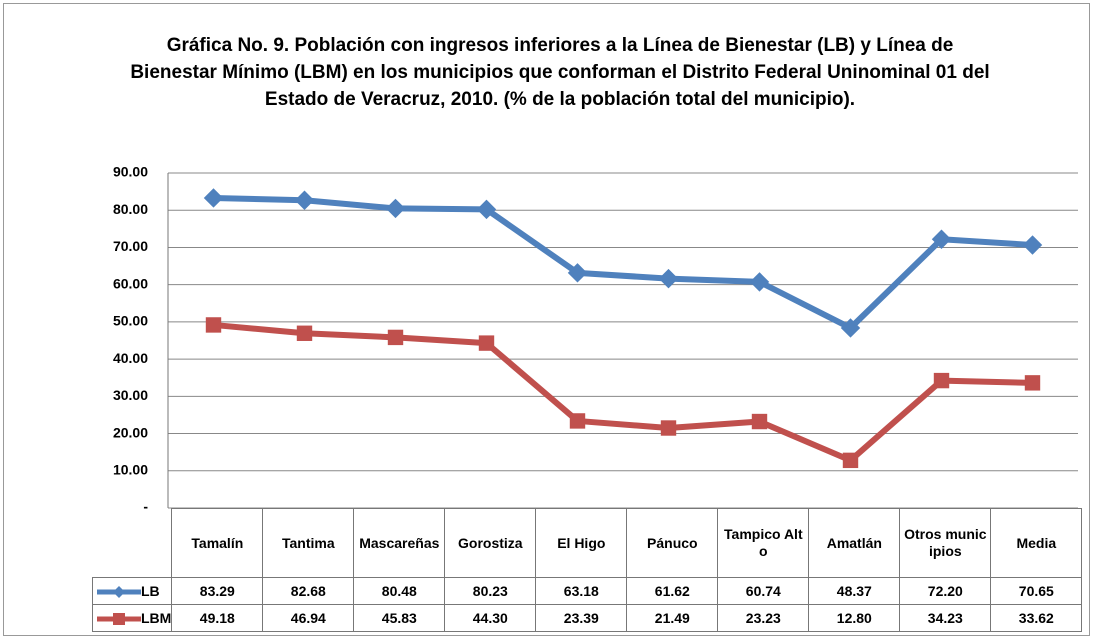 The image size is (1095, 641). I want to click on data-cell: 70.65, so click(1036, 591).